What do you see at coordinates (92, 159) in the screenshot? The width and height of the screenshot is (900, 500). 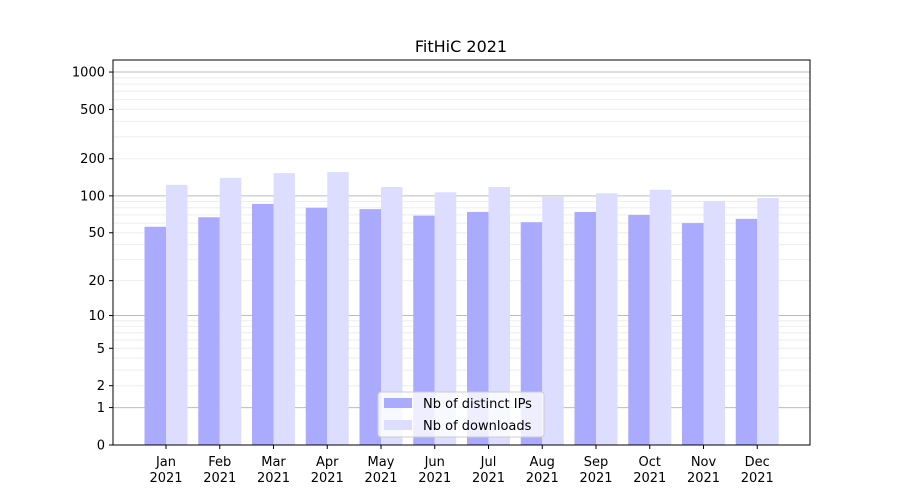 I see `y-tick-label: 200` at bounding box center [92, 159].